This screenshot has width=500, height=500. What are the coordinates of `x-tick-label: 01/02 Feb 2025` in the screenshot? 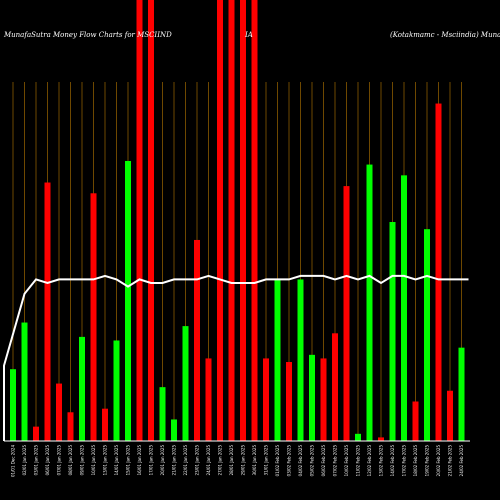 It's located at (277, 461).